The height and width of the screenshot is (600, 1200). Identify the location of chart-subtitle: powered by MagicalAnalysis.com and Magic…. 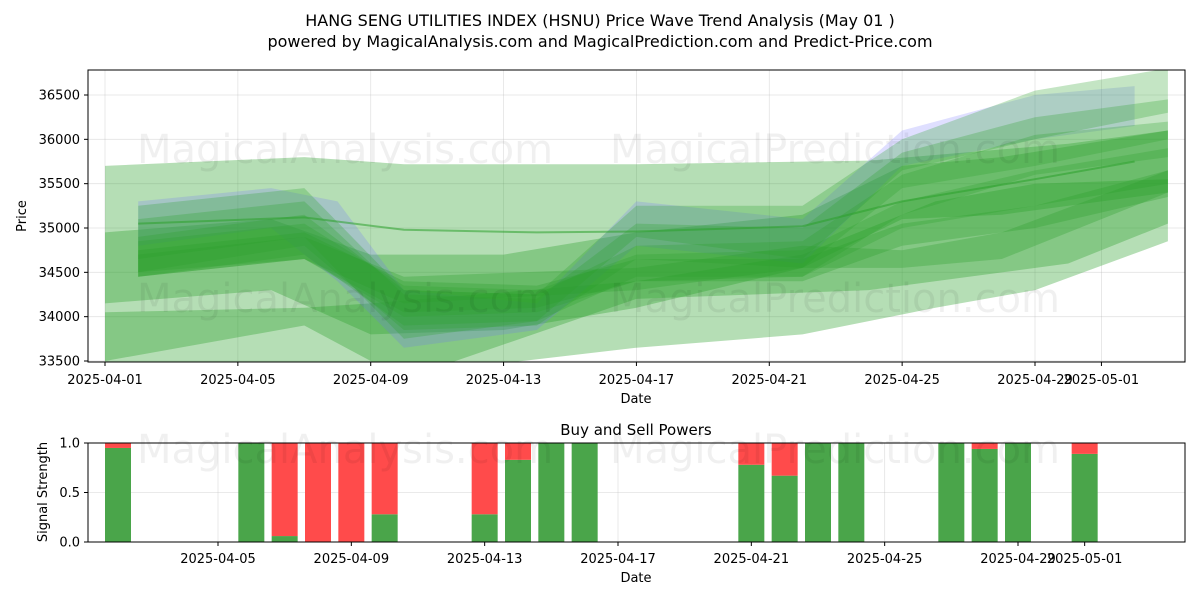
(599, 41).